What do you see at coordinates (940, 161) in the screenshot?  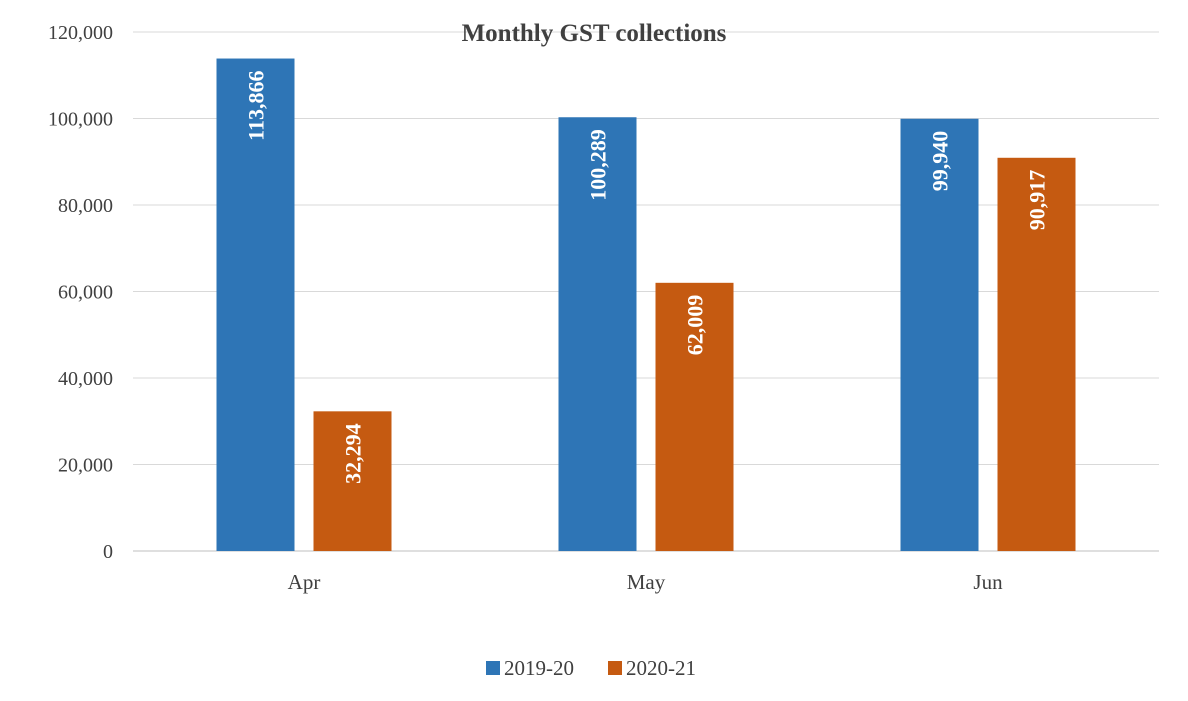 I see `data-label: 99,940` at bounding box center [940, 161].